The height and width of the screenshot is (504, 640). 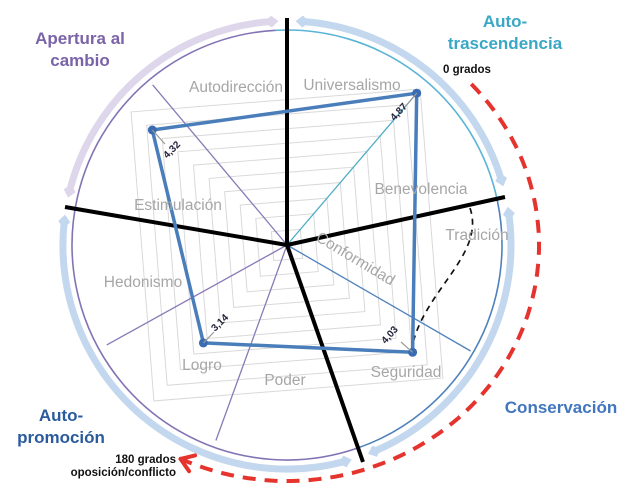 I want to click on quadrant-label-line: trascendencia, so click(x=505, y=43).